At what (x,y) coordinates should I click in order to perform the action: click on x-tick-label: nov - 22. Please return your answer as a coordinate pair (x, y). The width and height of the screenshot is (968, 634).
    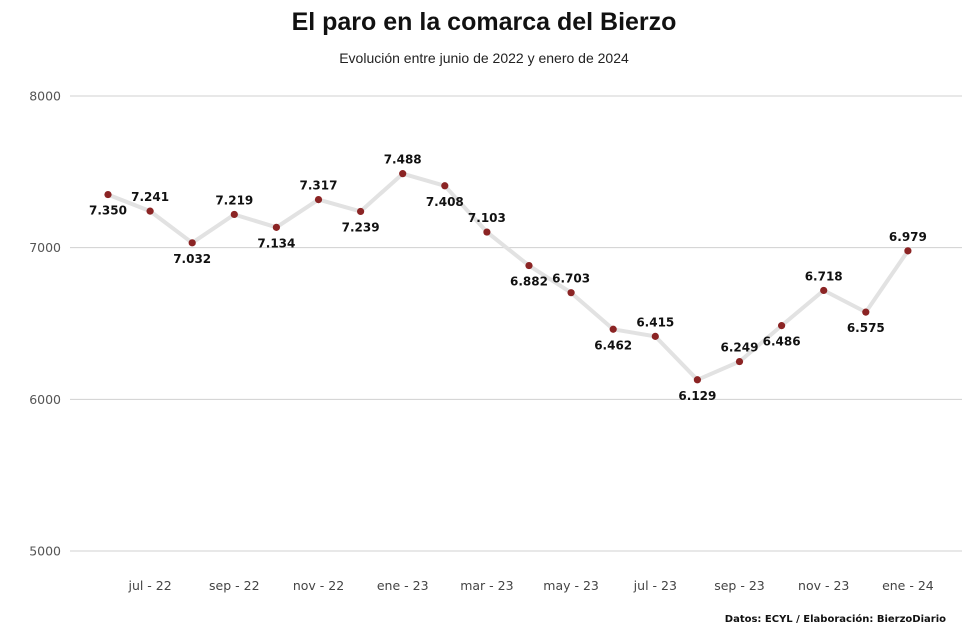
    Looking at the image, I should click on (318, 585).